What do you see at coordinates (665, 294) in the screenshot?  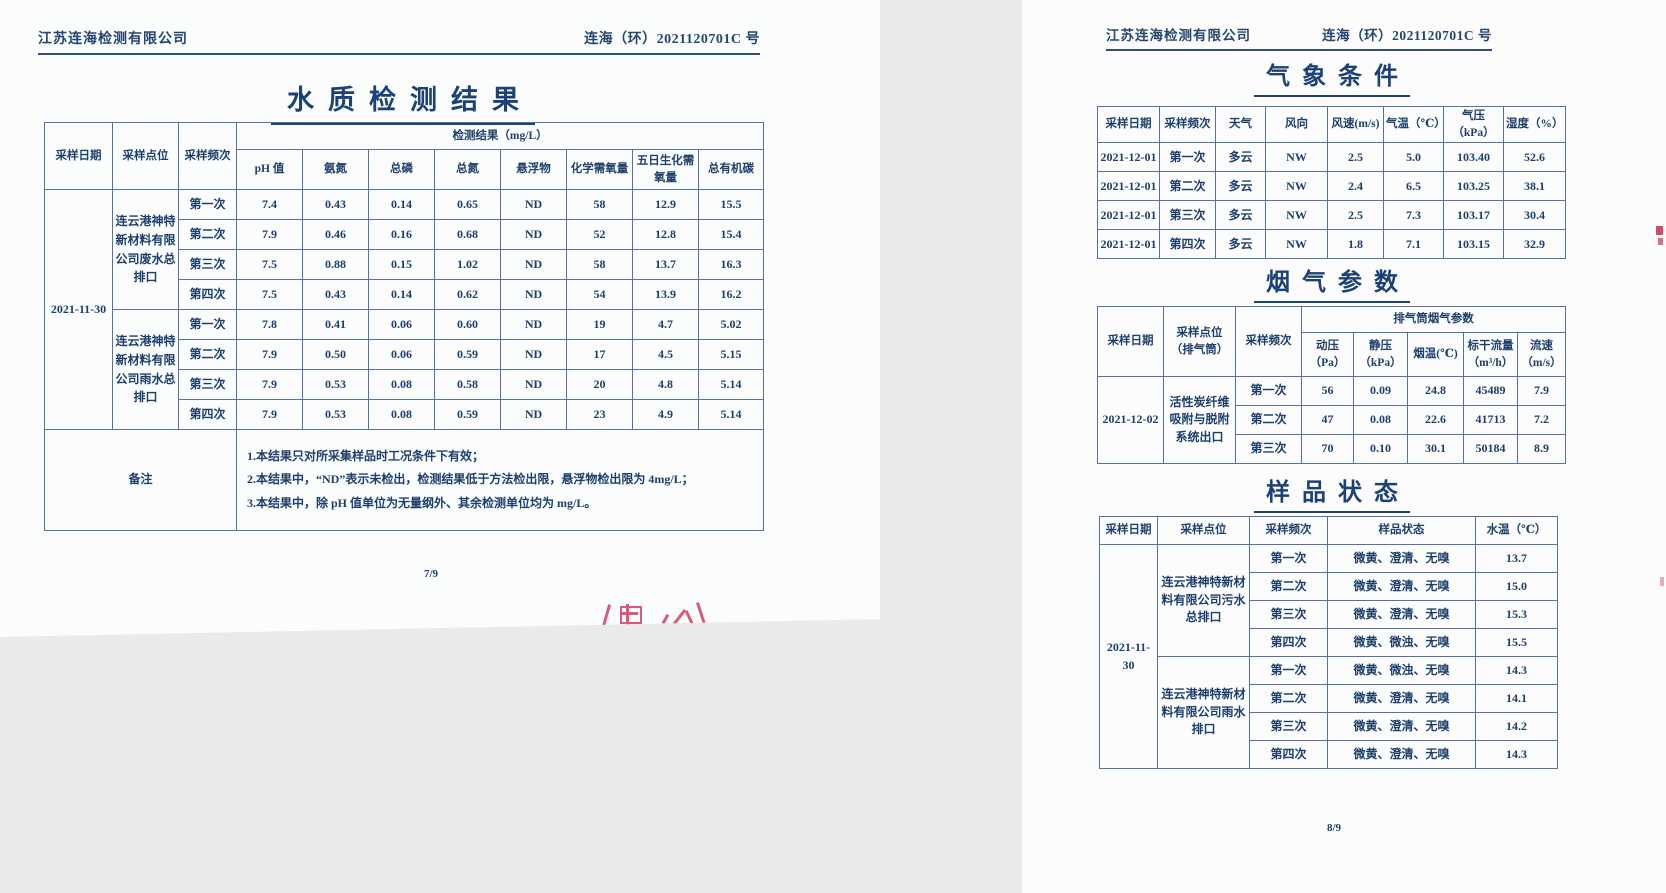 I see `cell: 13.9` at bounding box center [665, 294].